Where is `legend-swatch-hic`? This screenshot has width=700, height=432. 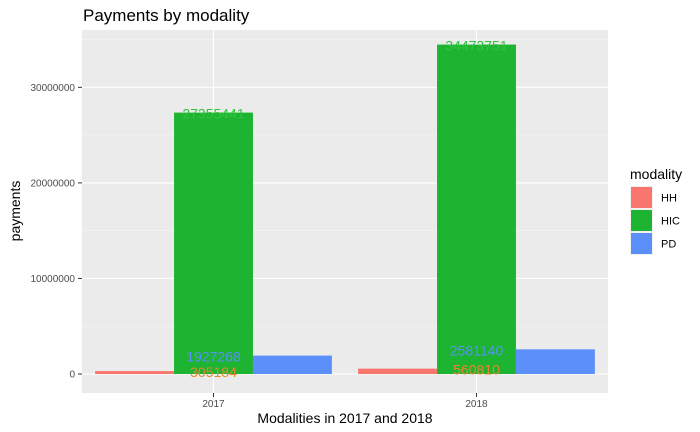 legend-swatch-hic is located at coordinates (641, 220).